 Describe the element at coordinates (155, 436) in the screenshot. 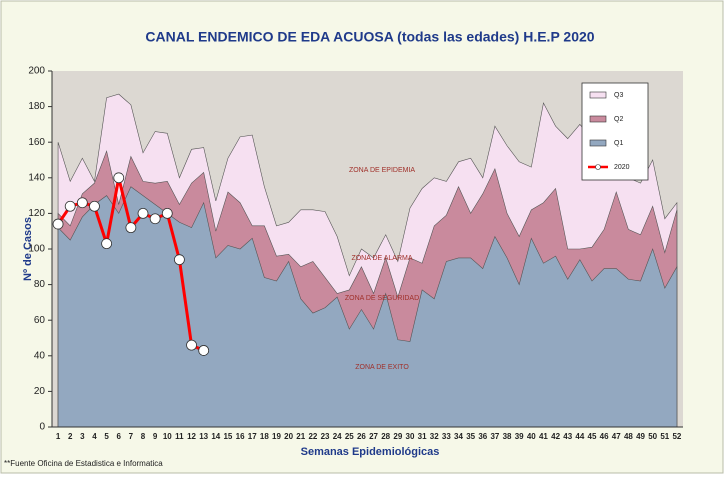

I see `x-tick-label: 9` at that location.